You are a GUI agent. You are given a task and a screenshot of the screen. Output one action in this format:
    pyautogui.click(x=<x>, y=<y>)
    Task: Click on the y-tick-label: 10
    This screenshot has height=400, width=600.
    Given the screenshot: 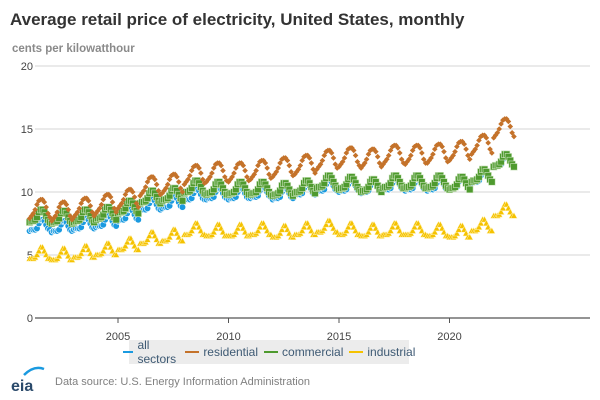 What is the action you would take?
    pyautogui.click(x=27, y=193)
    